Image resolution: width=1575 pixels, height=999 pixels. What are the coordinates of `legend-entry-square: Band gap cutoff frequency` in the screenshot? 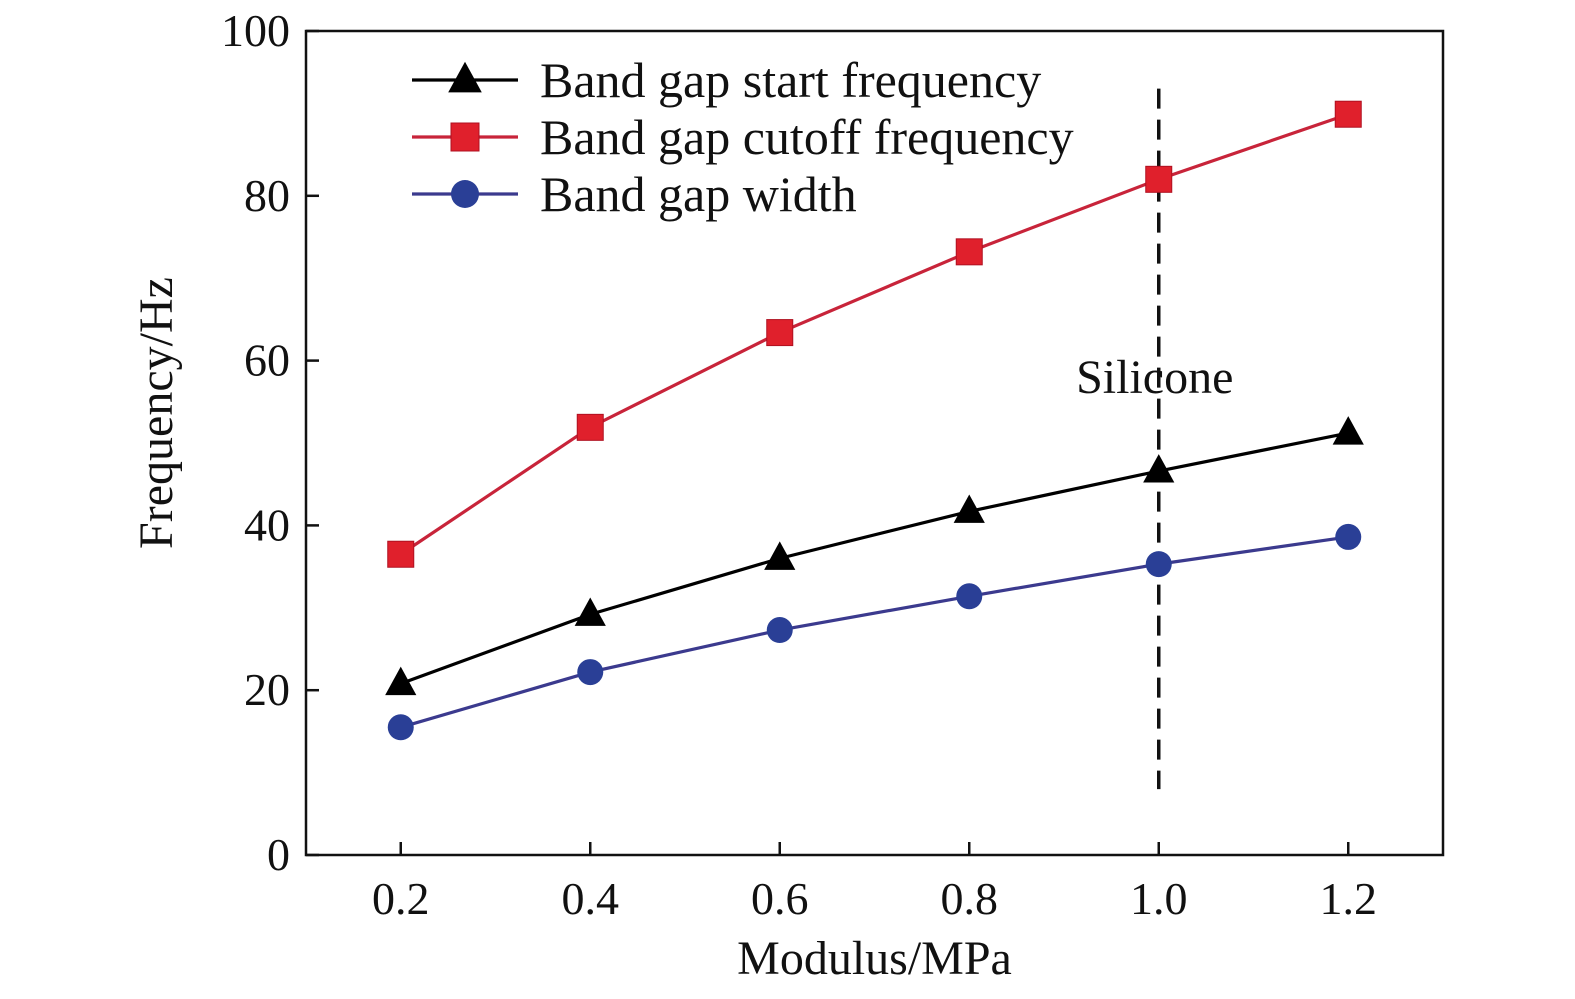 It's located at (743, 137).